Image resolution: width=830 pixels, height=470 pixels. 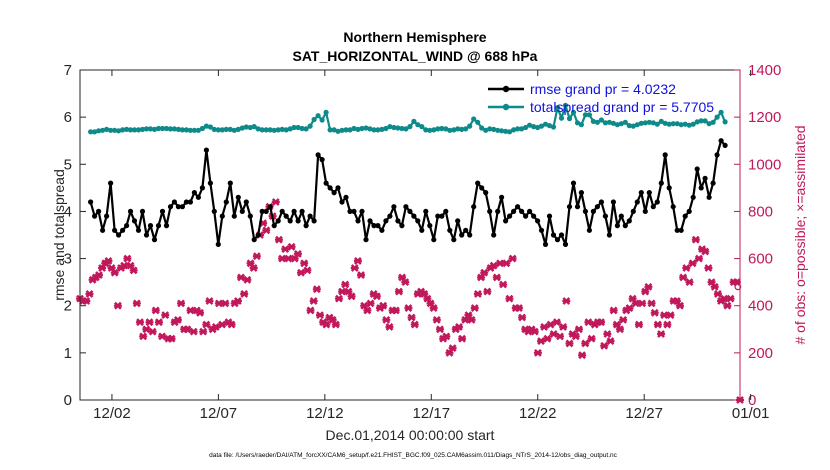 I want to click on y2-tick-label: 400, so click(x=760, y=306).